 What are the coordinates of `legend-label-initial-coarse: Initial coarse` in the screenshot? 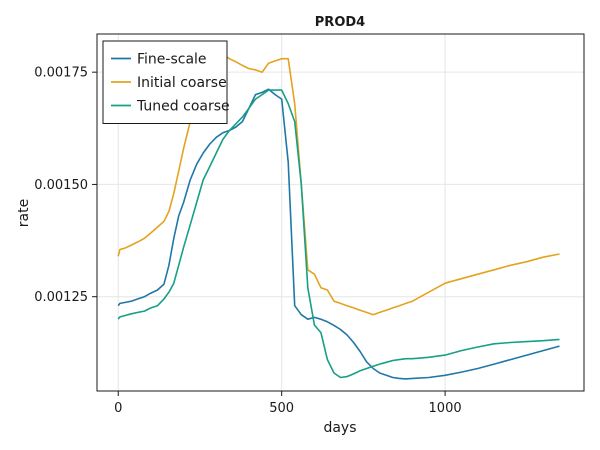 It's located at (182, 83).